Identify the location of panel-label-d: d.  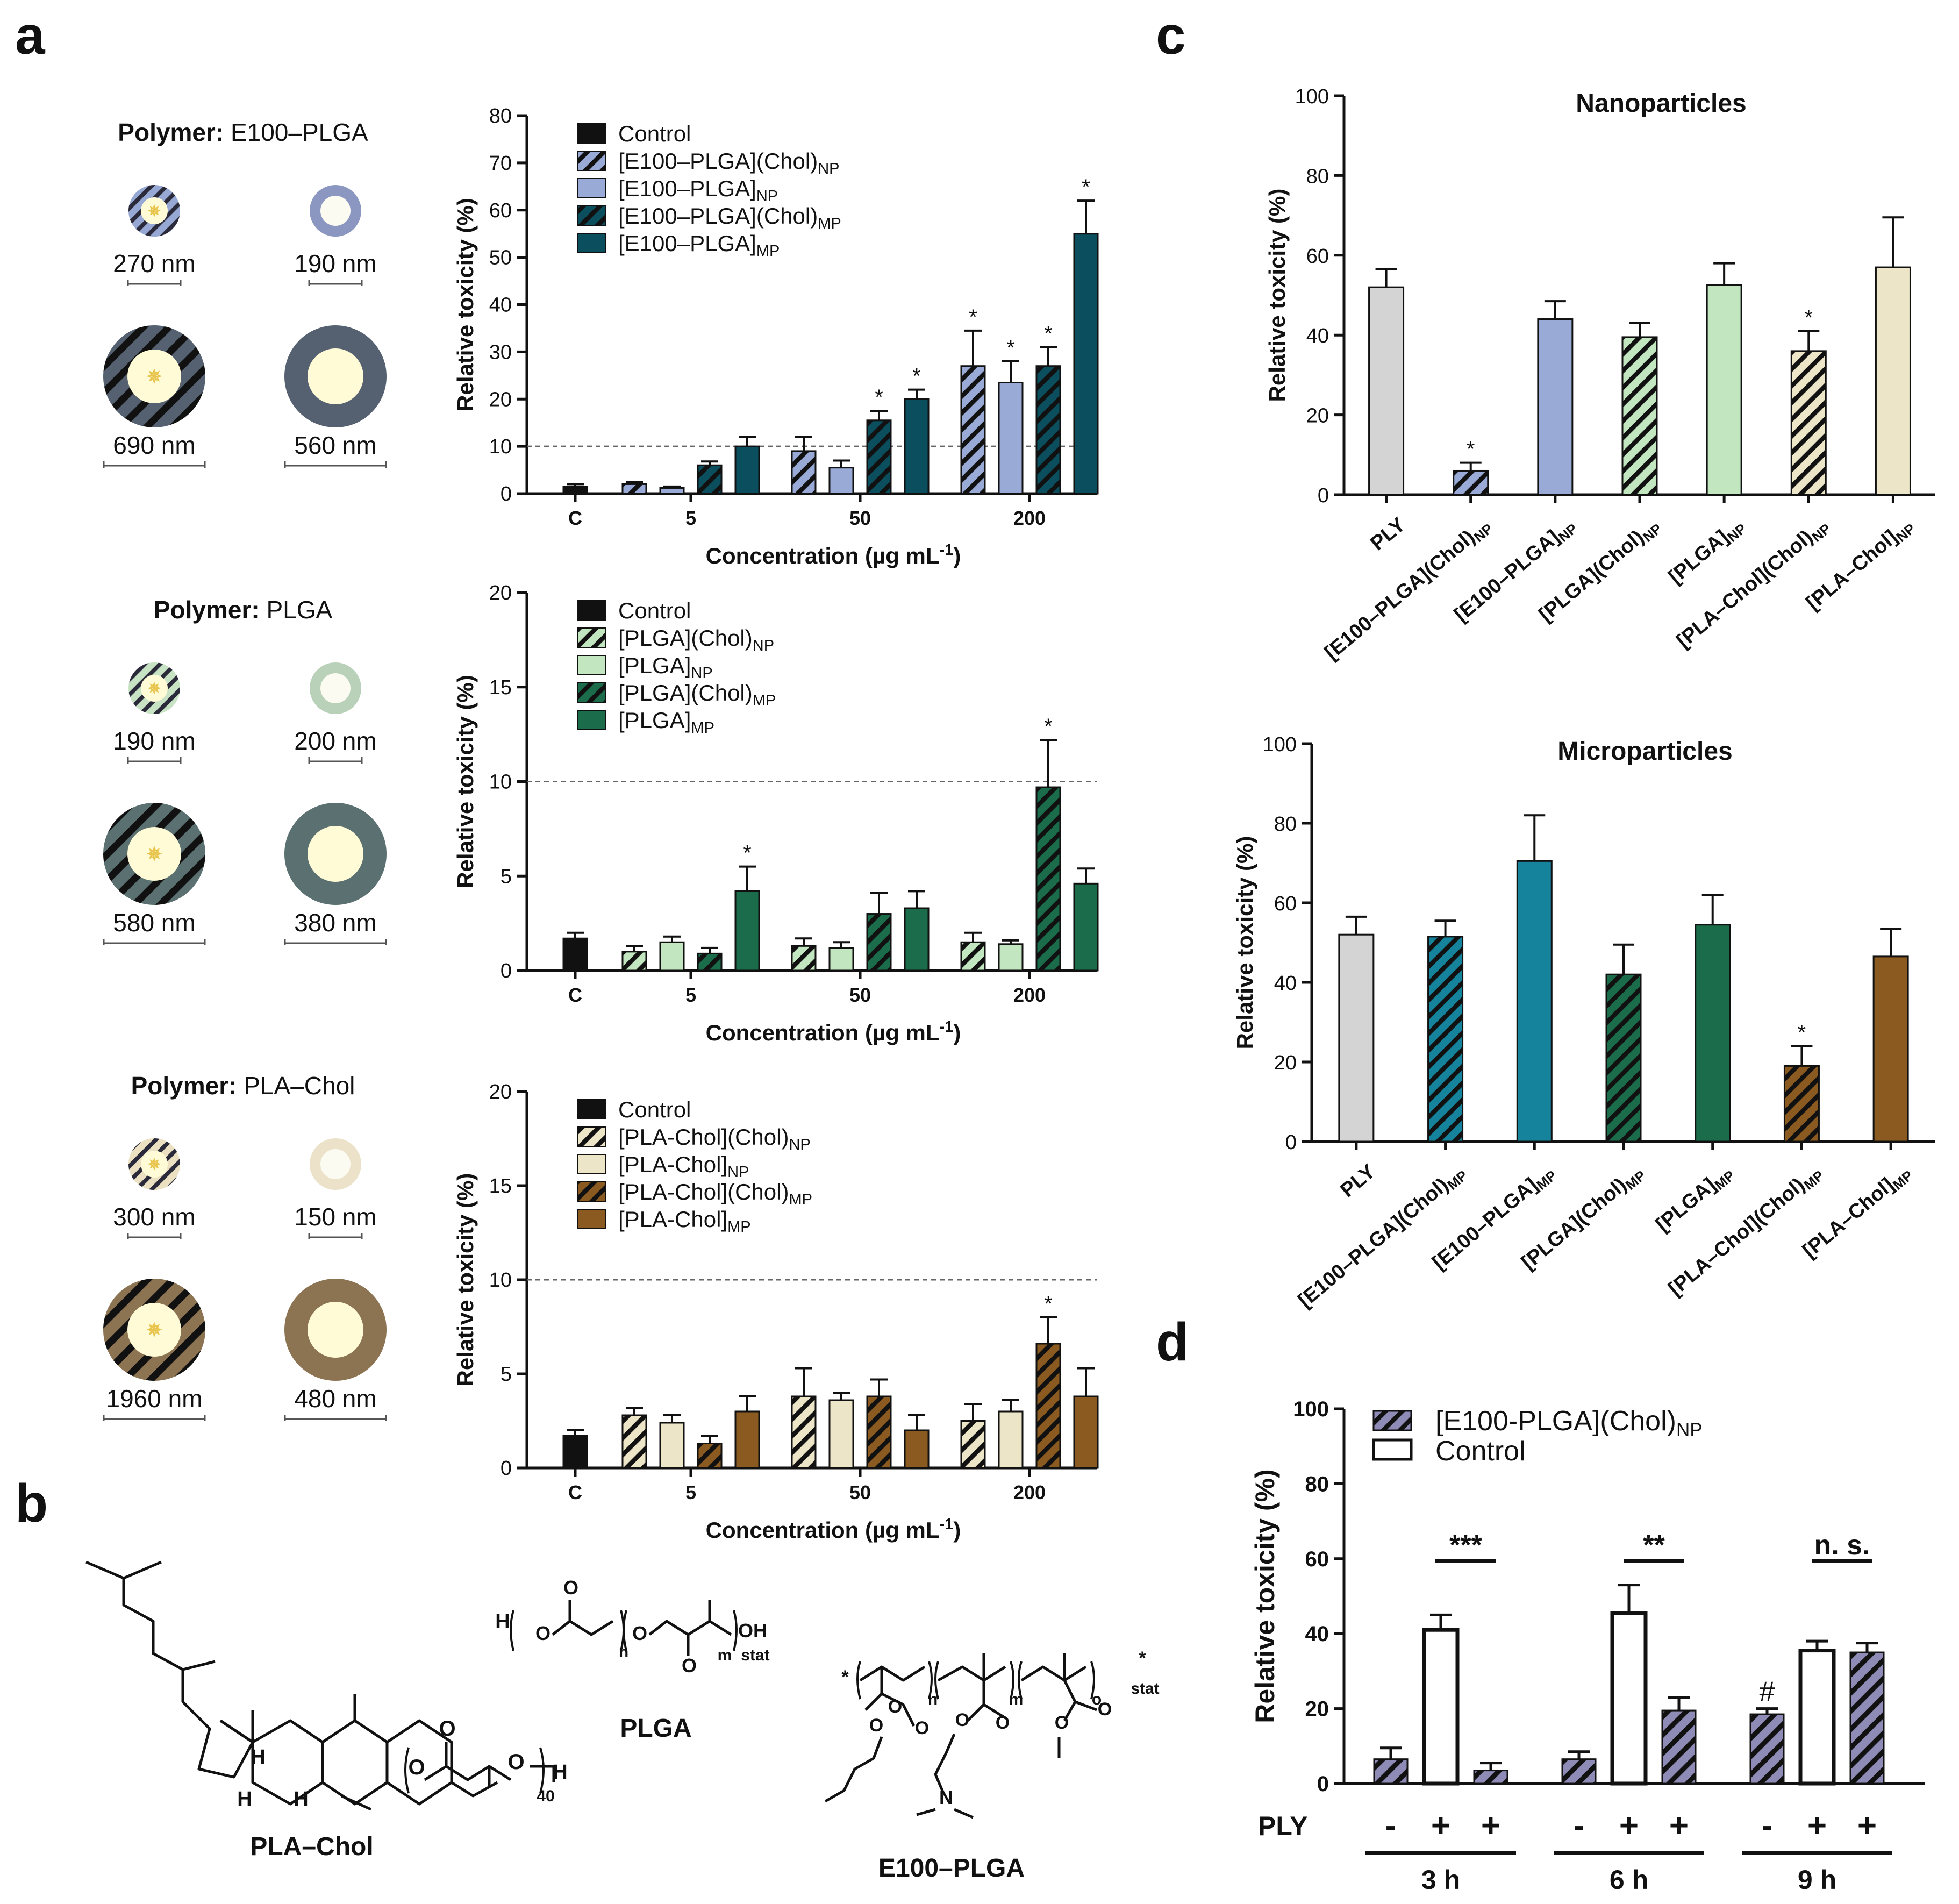
(1172, 1342).